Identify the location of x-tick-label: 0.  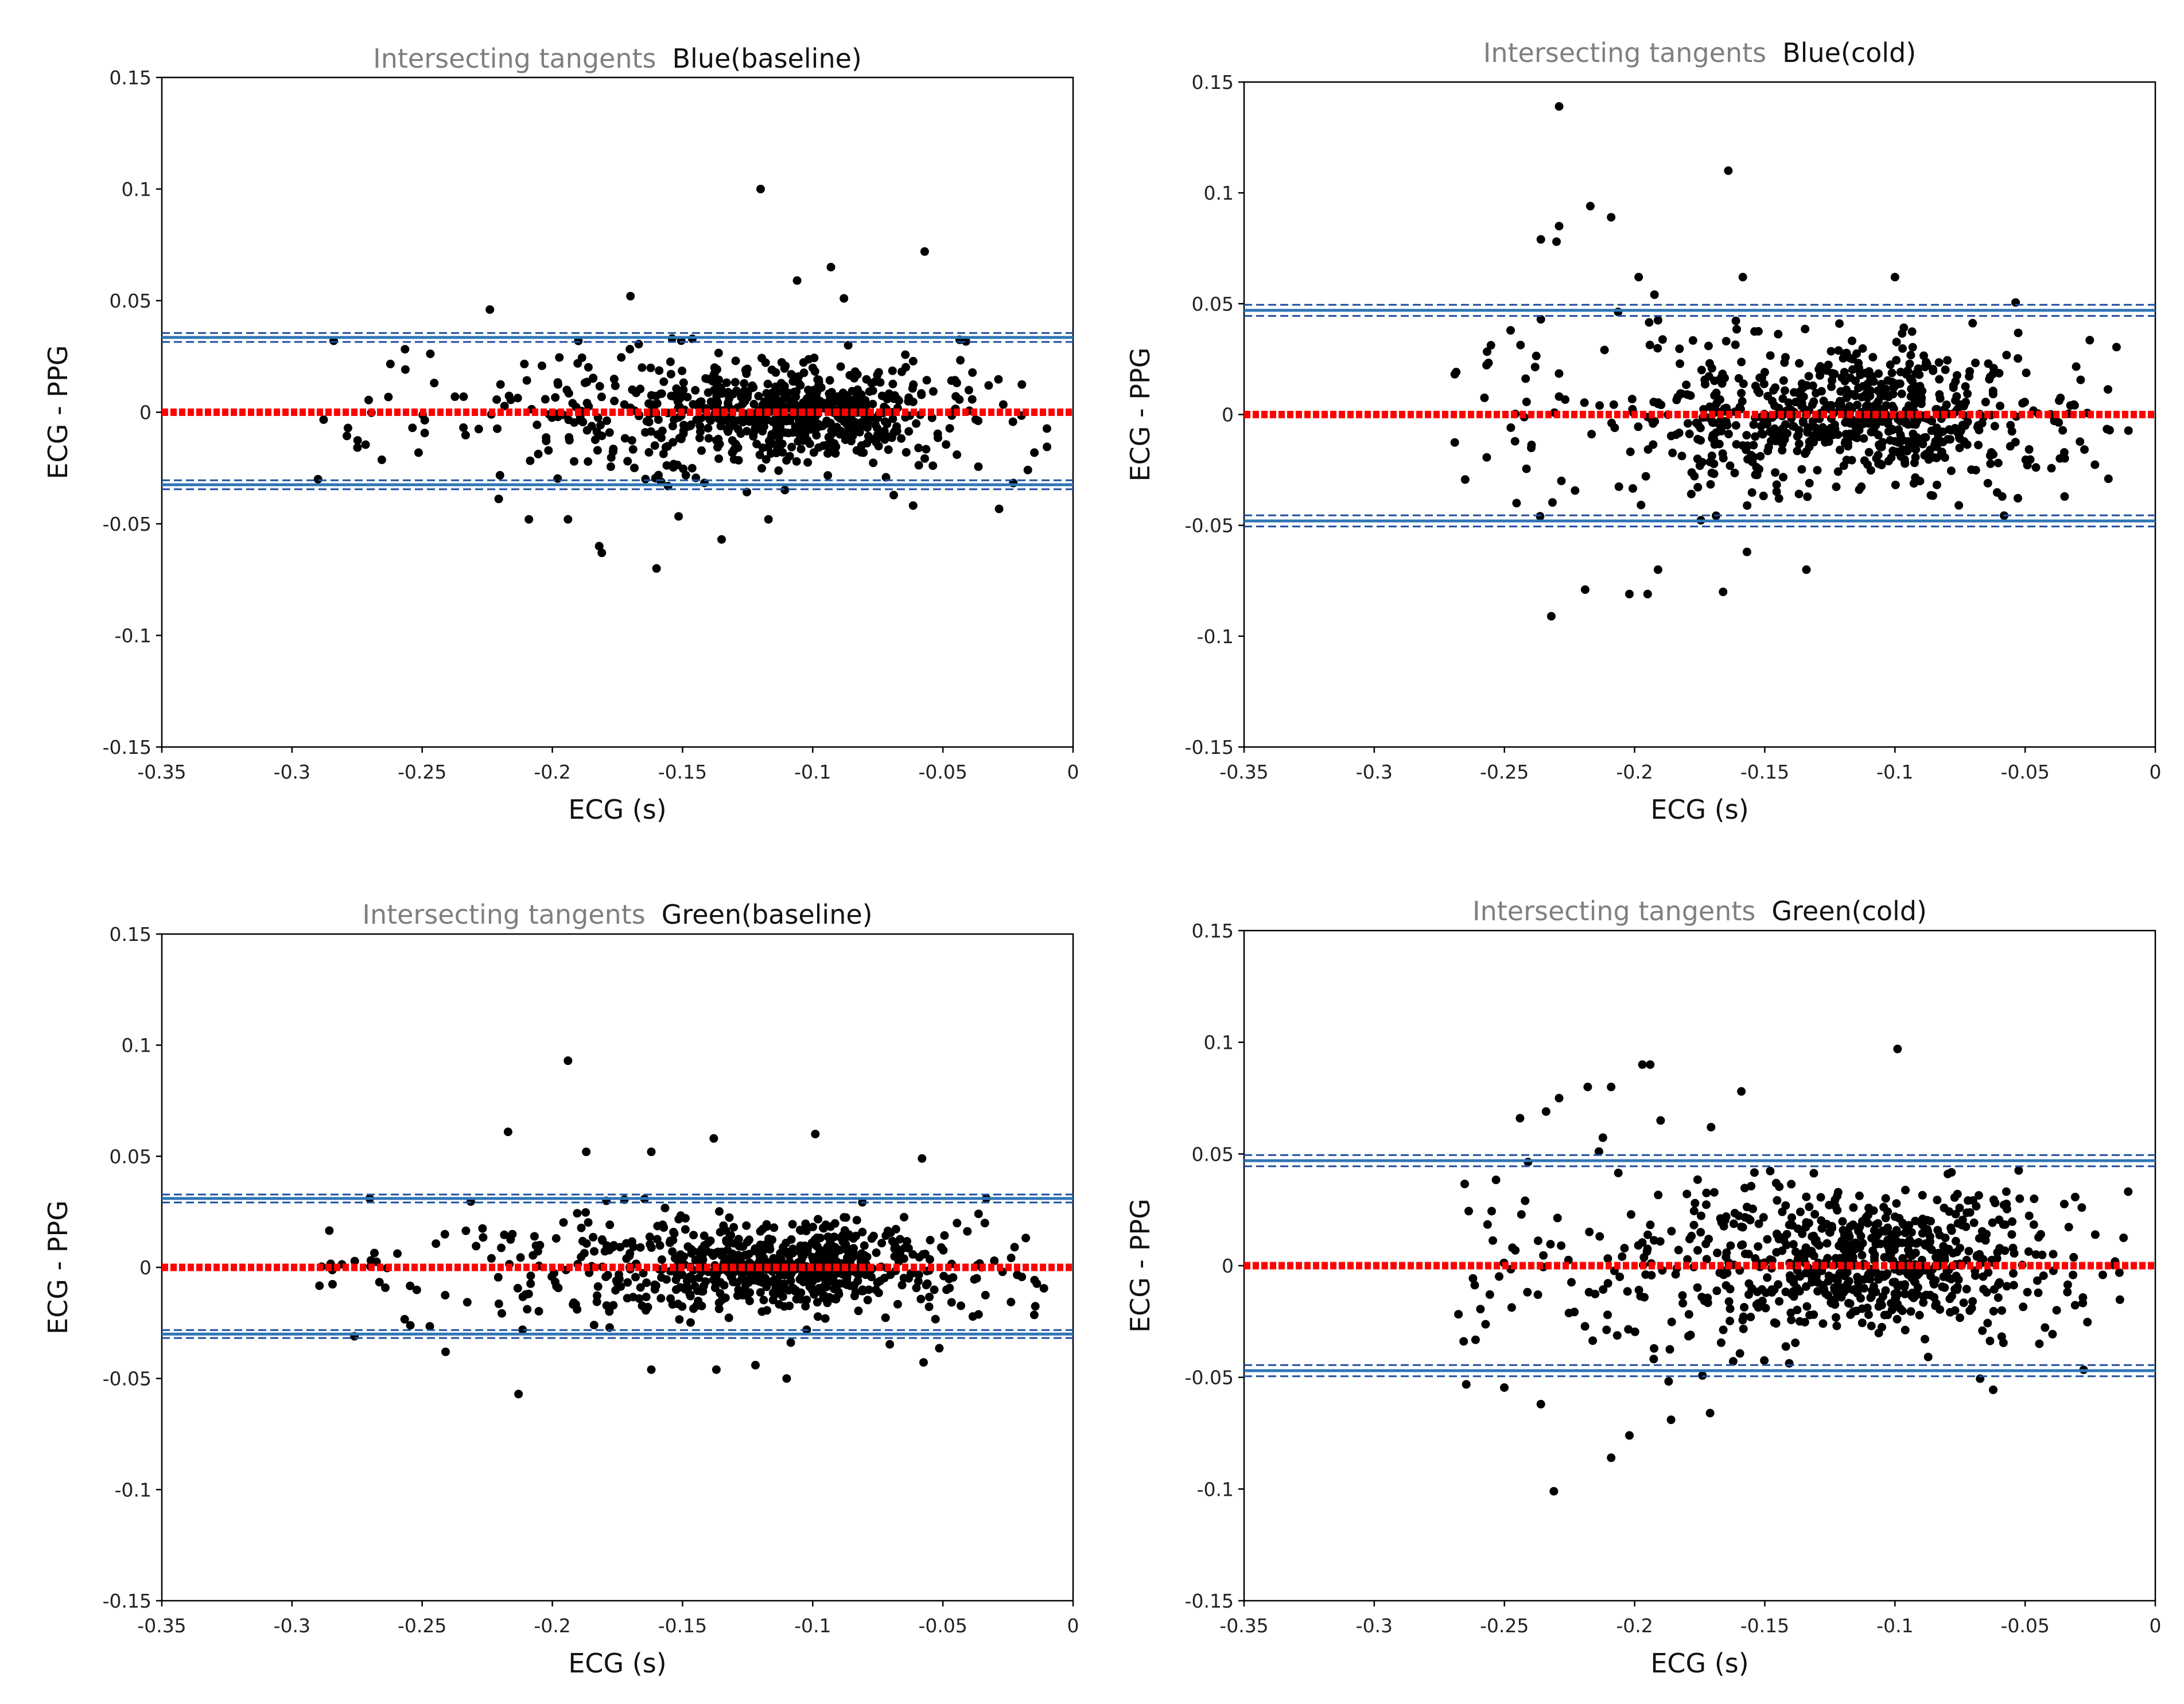
(1073, 1625).